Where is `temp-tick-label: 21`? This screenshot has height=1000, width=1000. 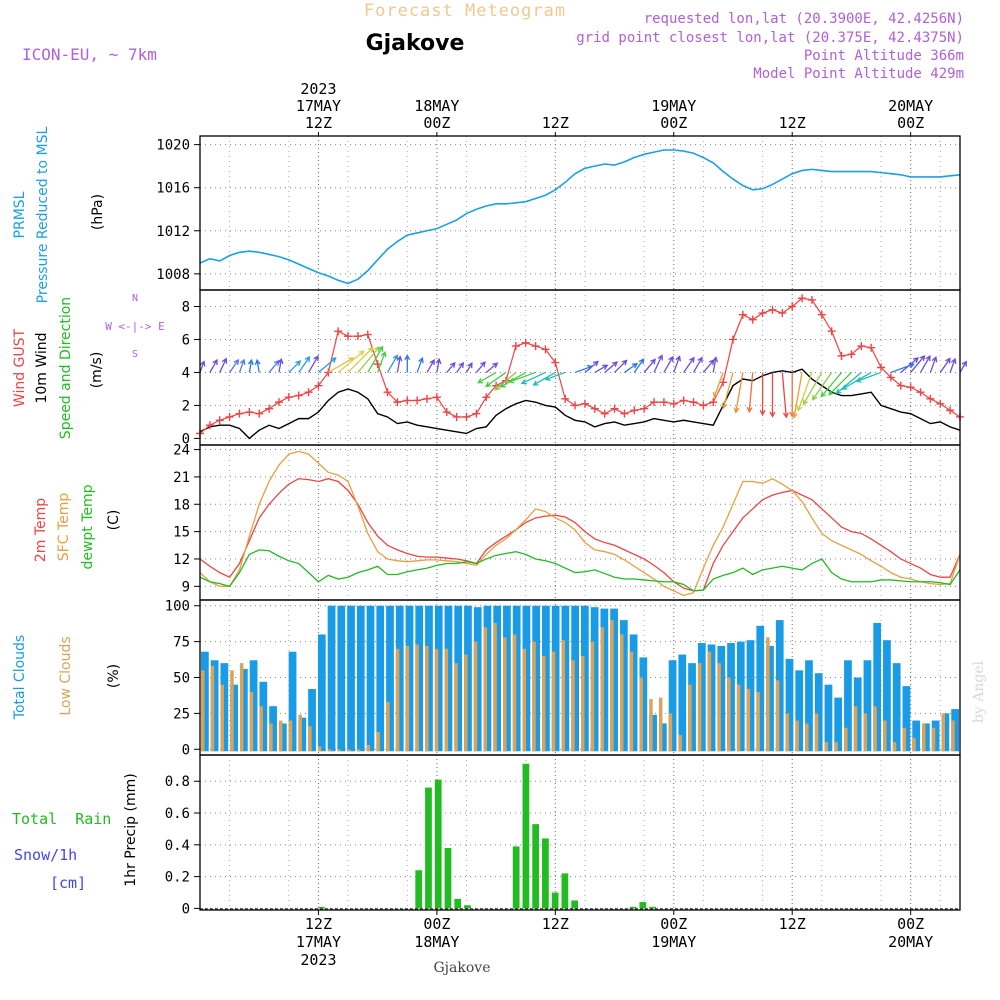
temp-tick-label: 21 is located at coordinates (181, 478).